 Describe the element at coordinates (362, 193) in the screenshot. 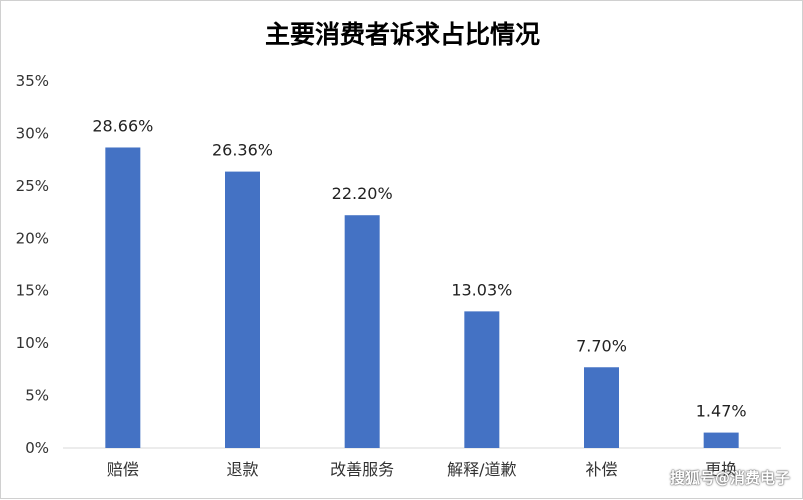

I see `data-label: 22.20%` at that location.